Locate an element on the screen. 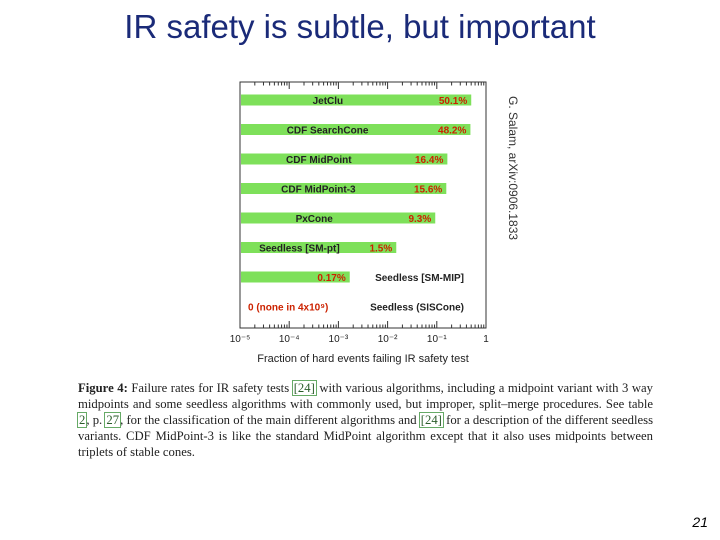 This screenshot has width=720, height=540. caption-ref-3: 27 is located at coordinates (113, 420).